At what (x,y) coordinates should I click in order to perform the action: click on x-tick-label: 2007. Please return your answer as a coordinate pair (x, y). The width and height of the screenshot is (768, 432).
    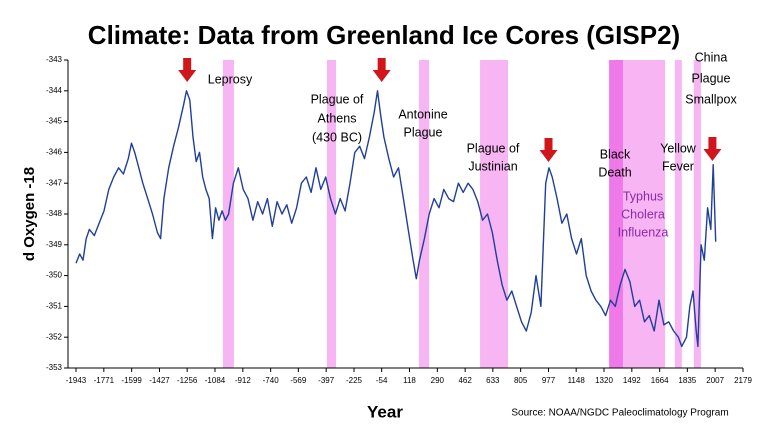
    Looking at the image, I should click on (715, 380).